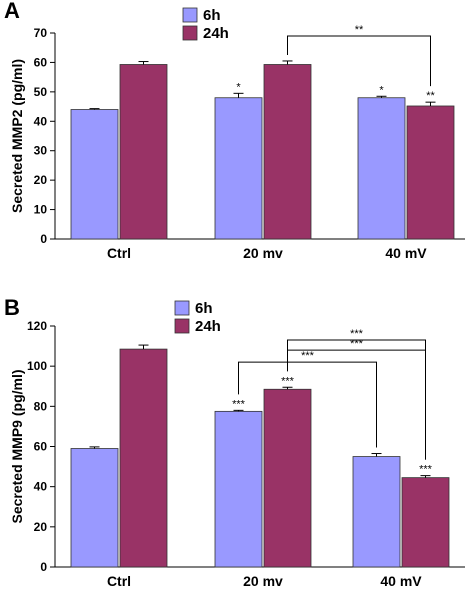 This screenshot has width=470, height=592. Describe the element at coordinates (359, 30) in the screenshot. I see `bracket-significance-label: **` at that location.